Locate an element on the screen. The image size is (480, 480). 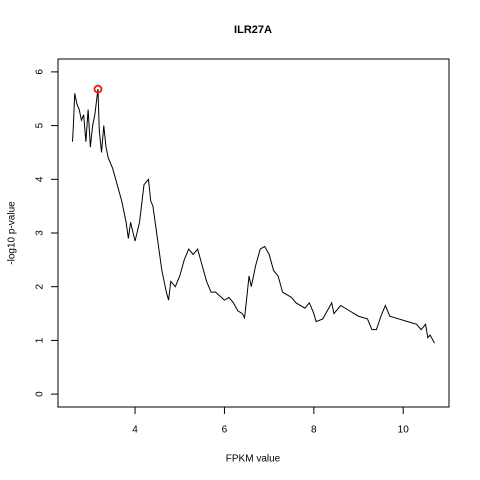
y-tick-label: 2 is located at coordinates (40, 286).